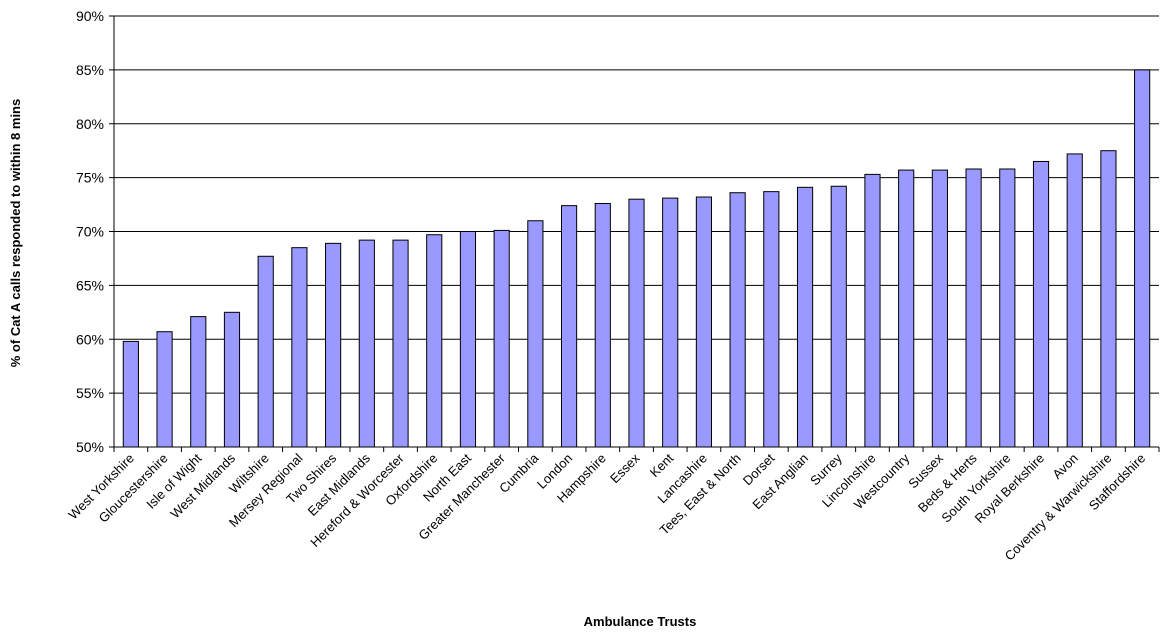  Describe the element at coordinates (640, 621) in the screenshot. I see `x-axis-title: Ambulance Trusts` at that location.